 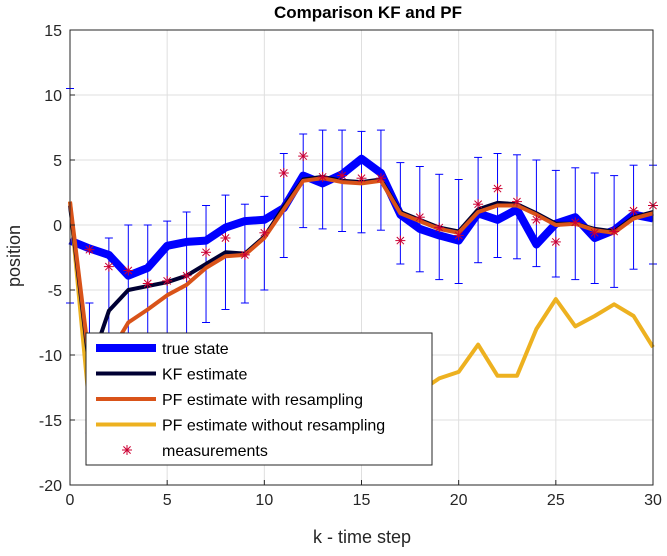 What do you see at coordinates (262, 400) in the screenshot?
I see `legend-label: PF estimate with resampling` at bounding box center [262, 400].